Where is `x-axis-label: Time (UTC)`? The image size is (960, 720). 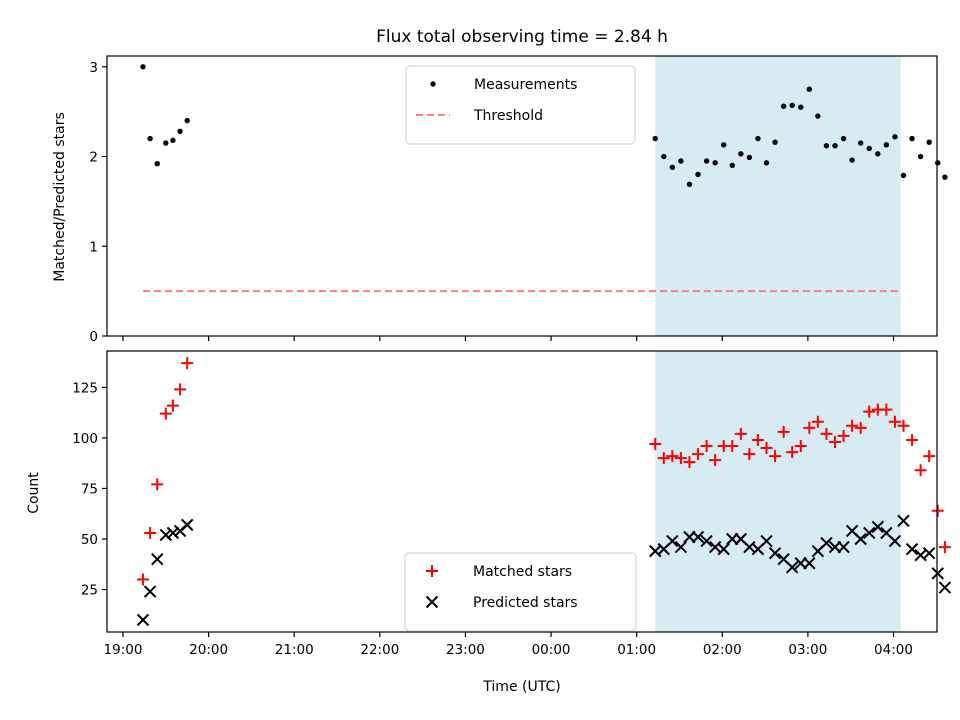
x-axis-label: Time (UTC) is located at coordinates (521, 687).